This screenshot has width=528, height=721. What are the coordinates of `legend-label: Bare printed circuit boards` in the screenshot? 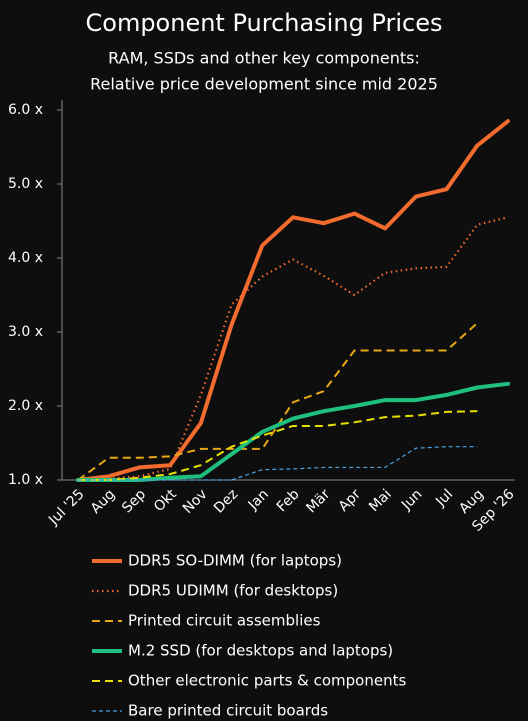 It's located at (228, 711).